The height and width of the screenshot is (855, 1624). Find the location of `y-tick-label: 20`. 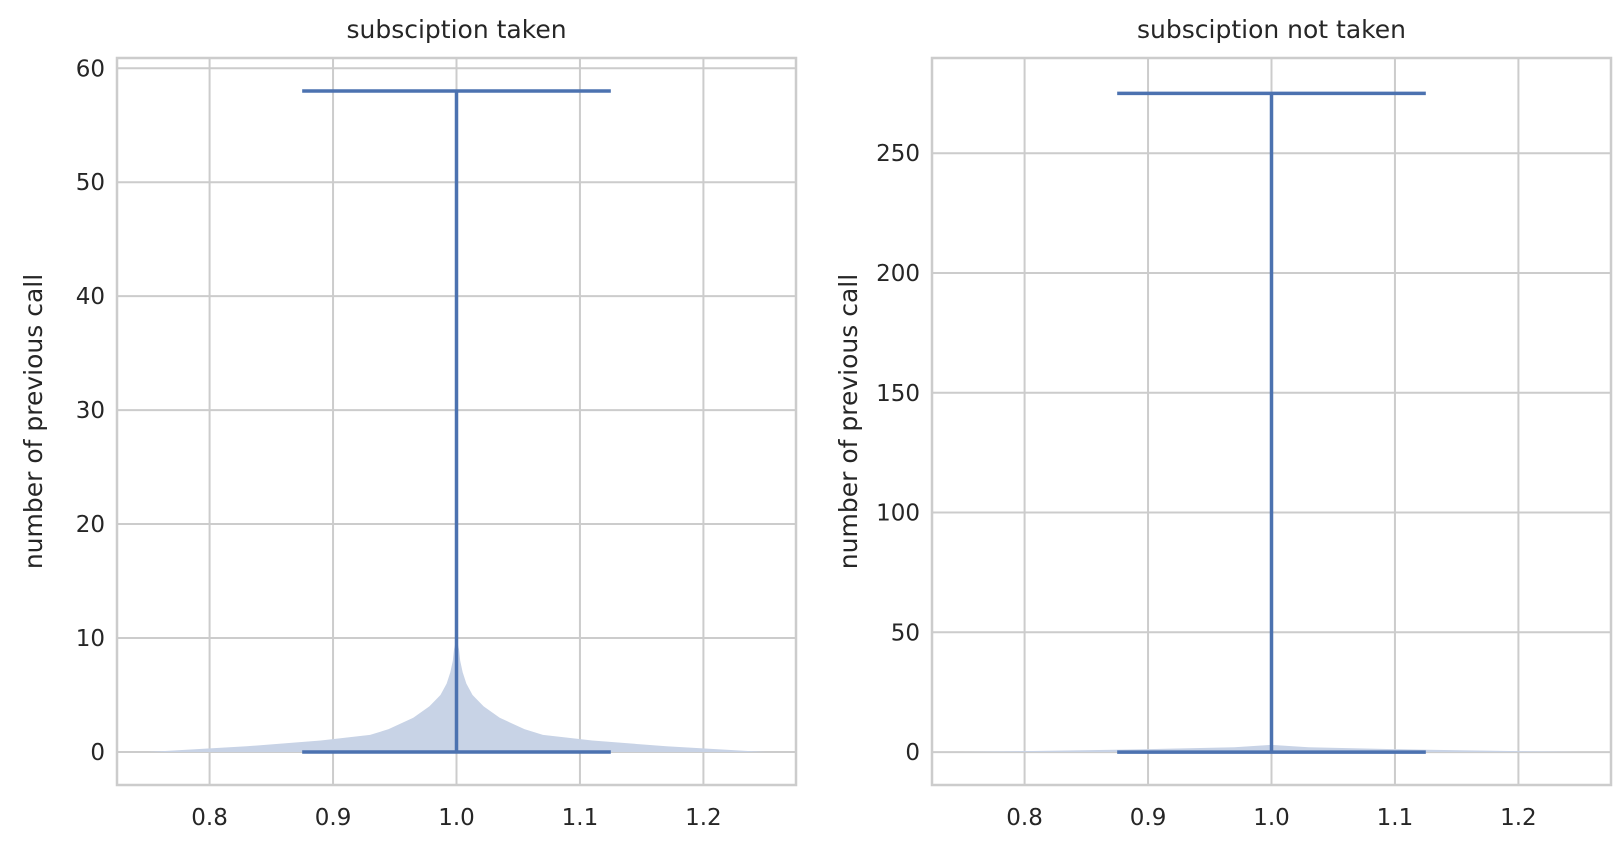

y-tick-label: 20 is located at coordinates (90, 525).